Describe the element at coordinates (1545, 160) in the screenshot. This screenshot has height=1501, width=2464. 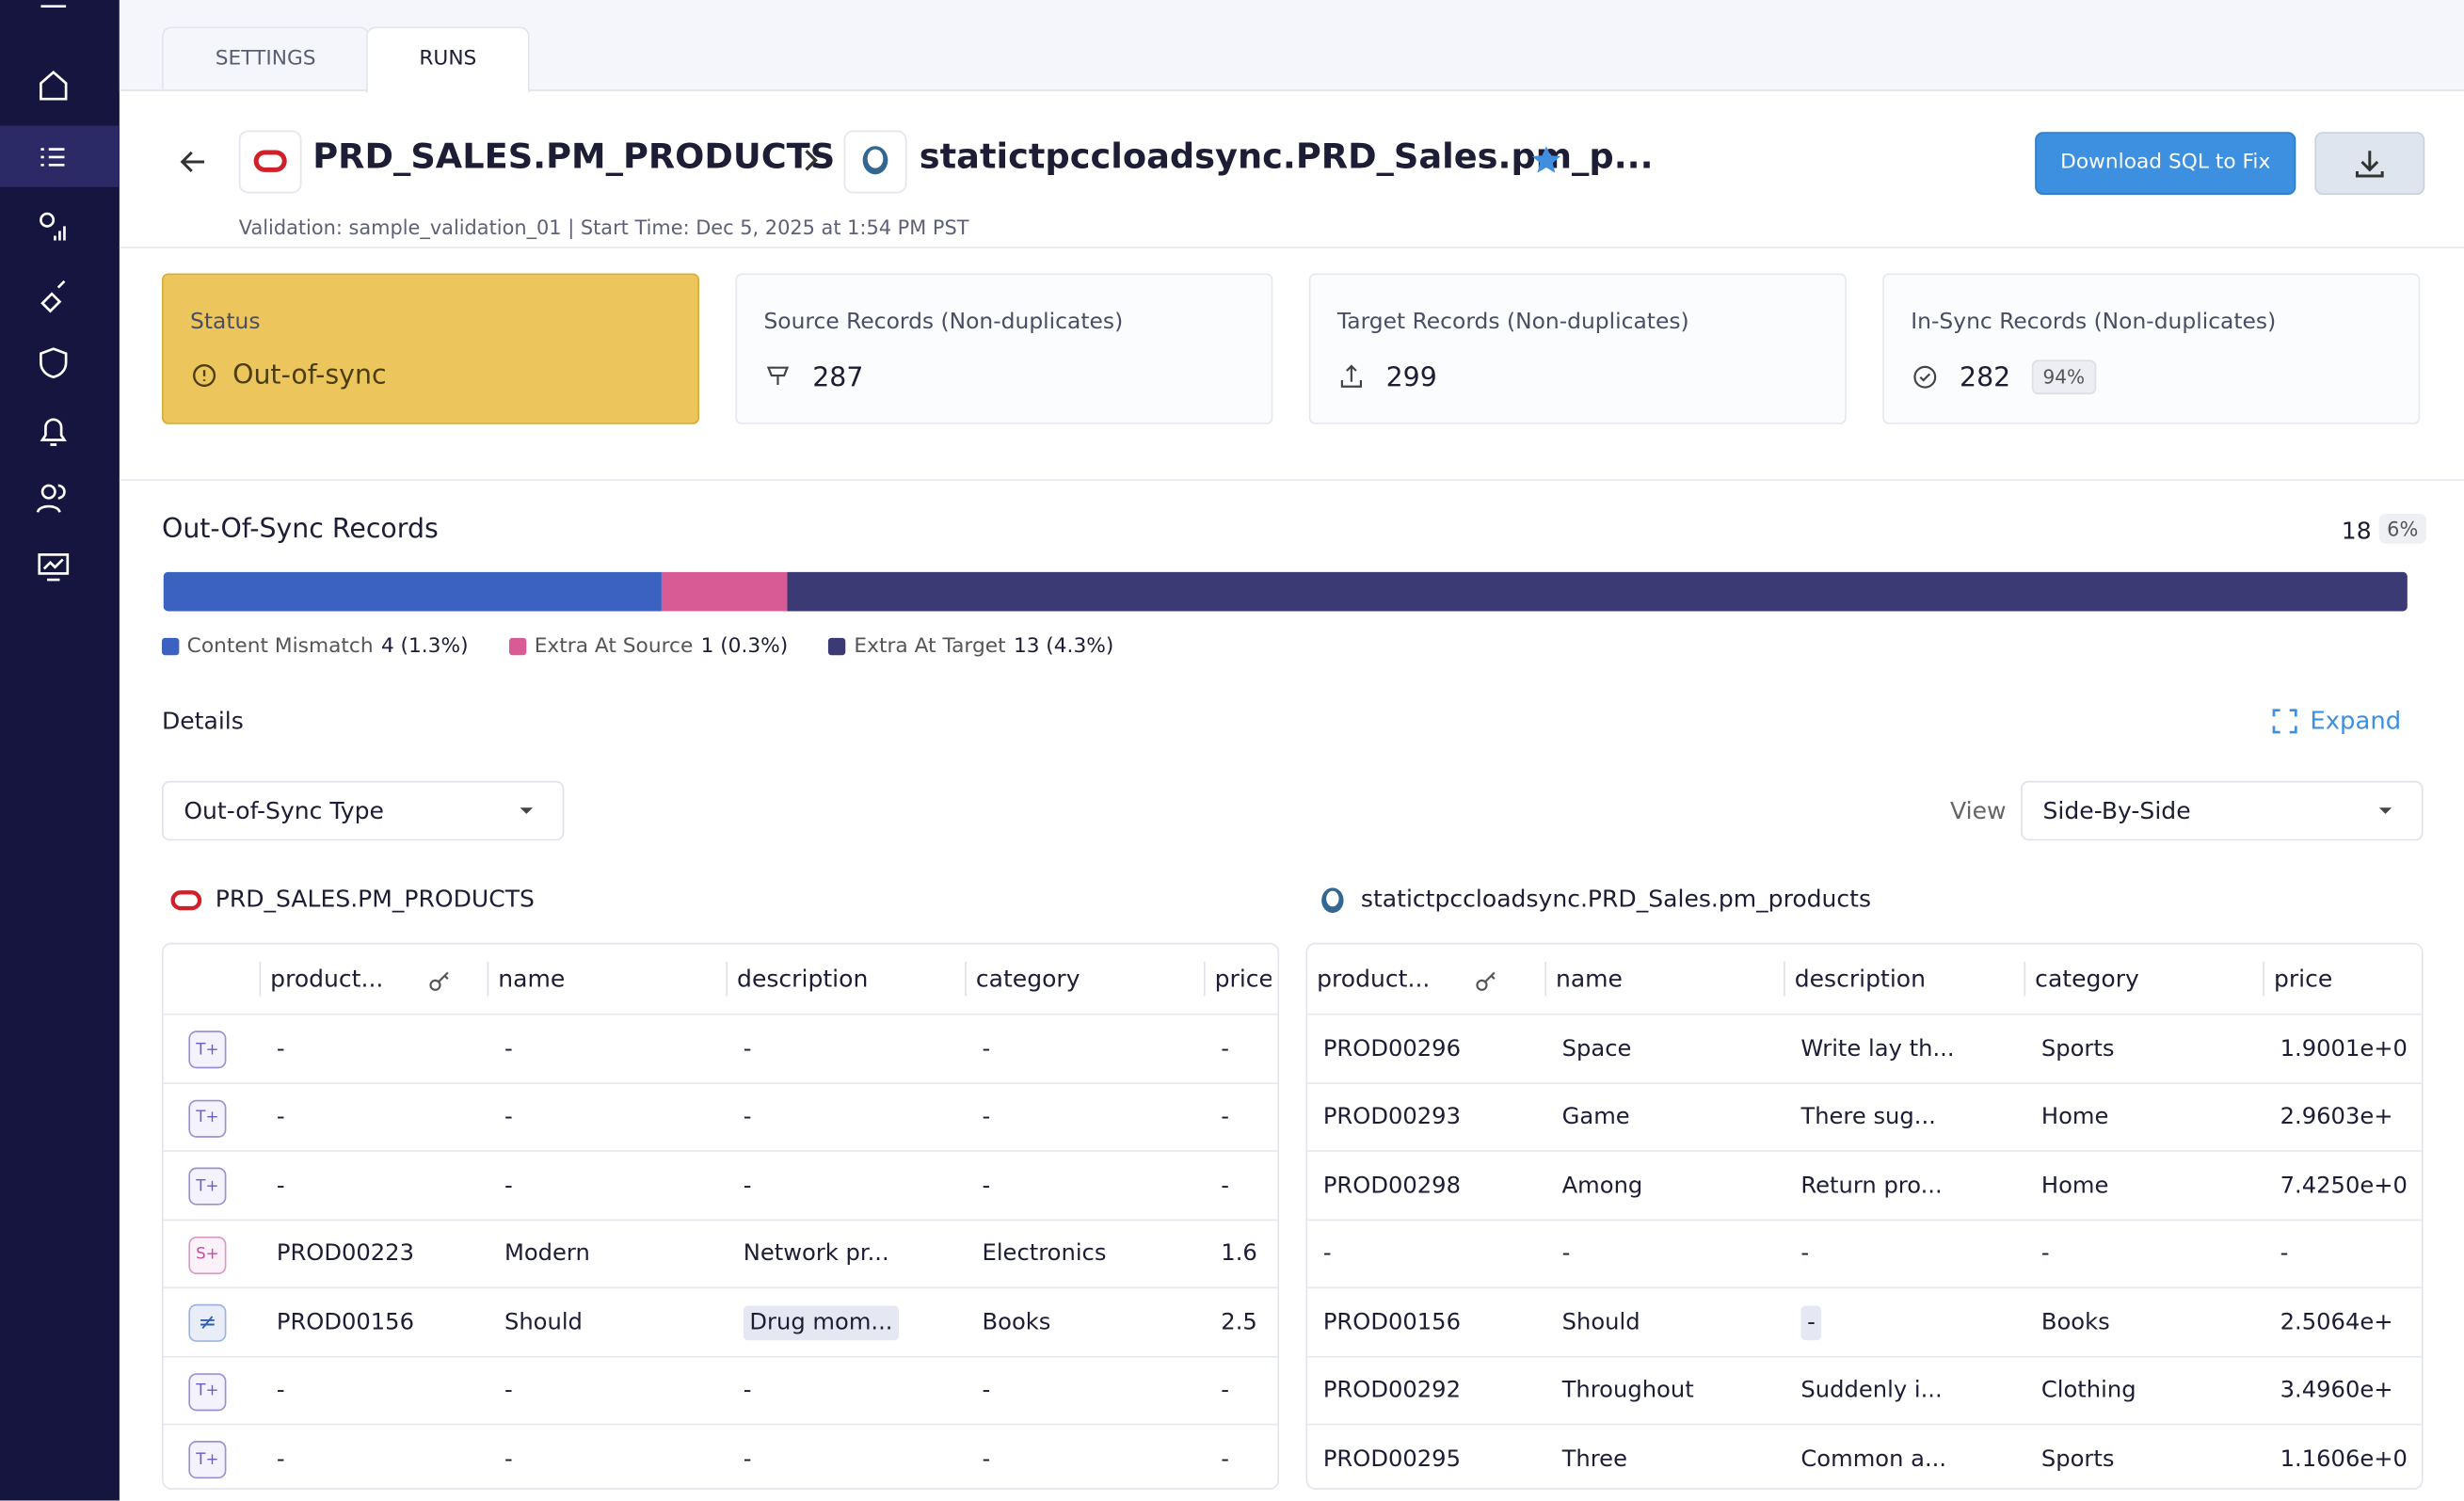
I see `favorite-star` at that location.